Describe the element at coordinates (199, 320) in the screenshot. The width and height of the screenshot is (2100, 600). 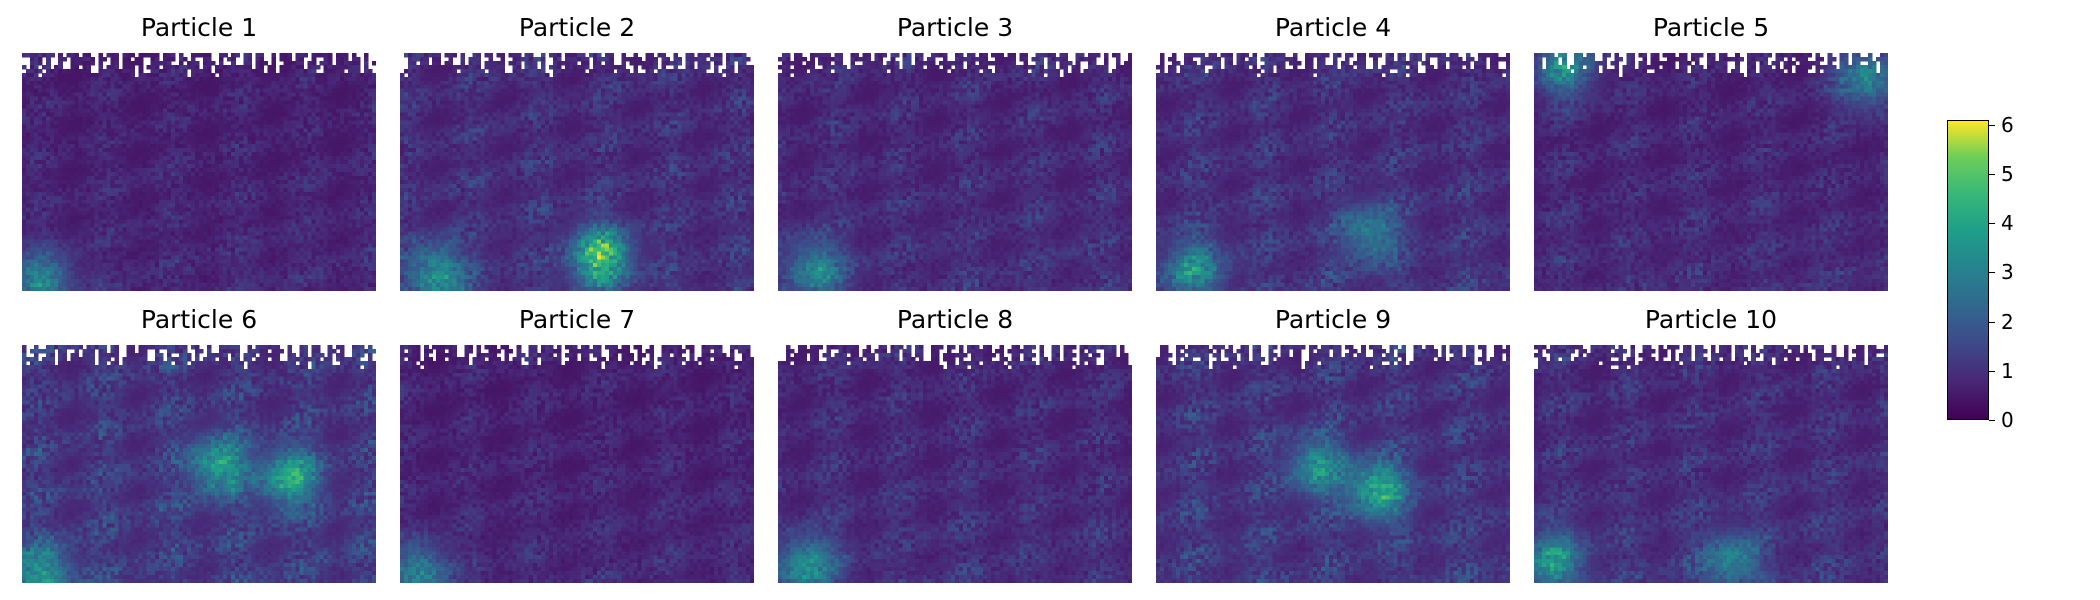
I see `panel-title: Particle 6` at that location.